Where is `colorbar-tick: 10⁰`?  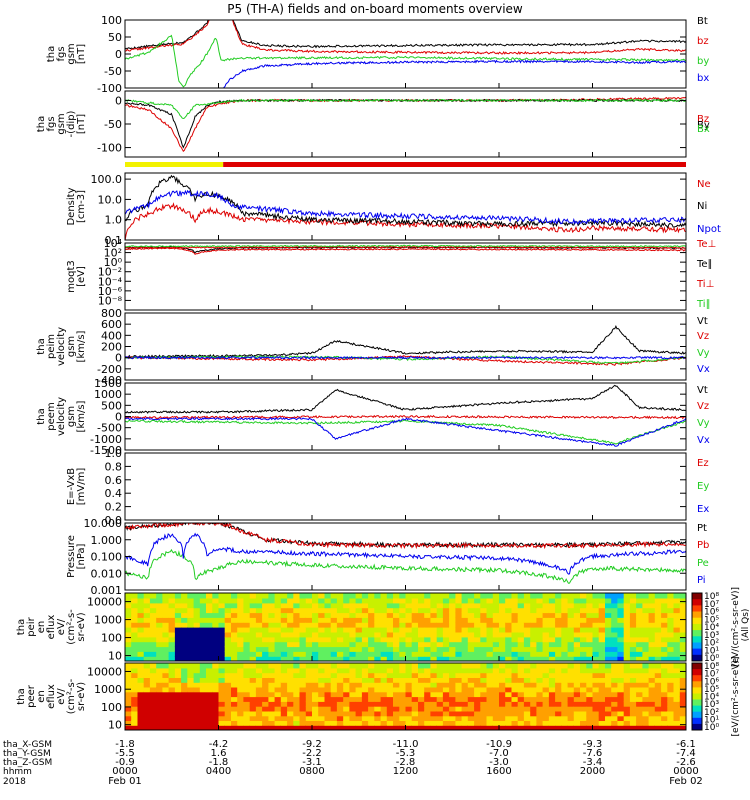 colorbar-tick: 10⁰ is located at coordinates (711, 728).